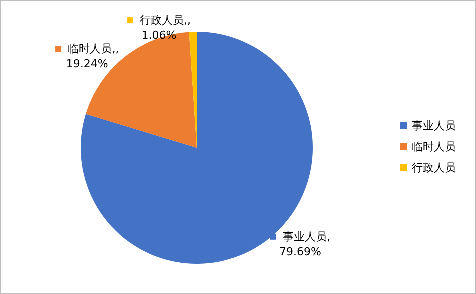  What do you see at coordinates (434, 147) in the screenshot?
I see `legend-label: 临时人员` at bounding box center [434, 147].